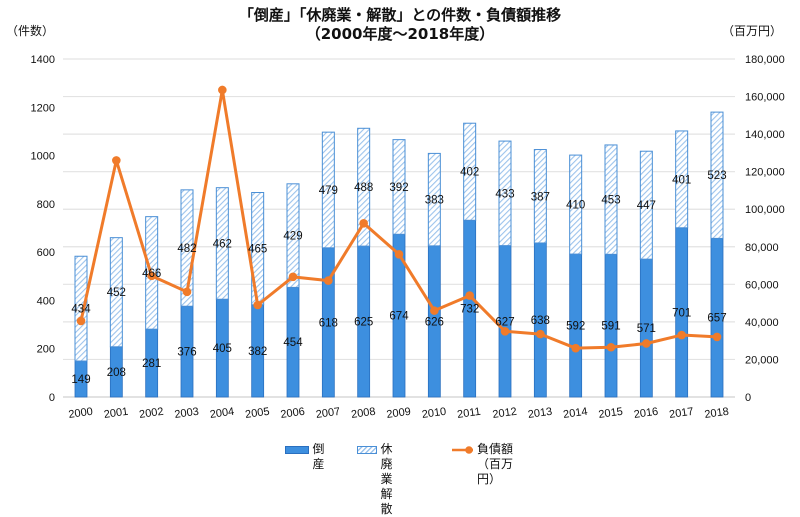 The height and width of the screenshot is (517, 800). I want to click on data-label-closure: 488, so click(363, 188).